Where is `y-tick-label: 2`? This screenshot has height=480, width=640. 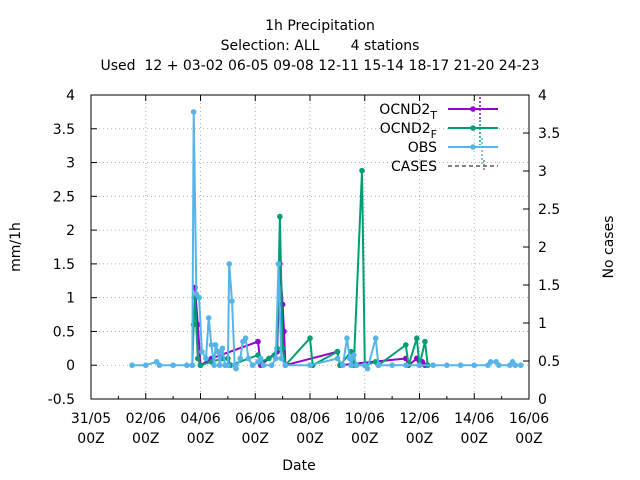
y-tick-label: 2 is located at coordinates (70, 231).